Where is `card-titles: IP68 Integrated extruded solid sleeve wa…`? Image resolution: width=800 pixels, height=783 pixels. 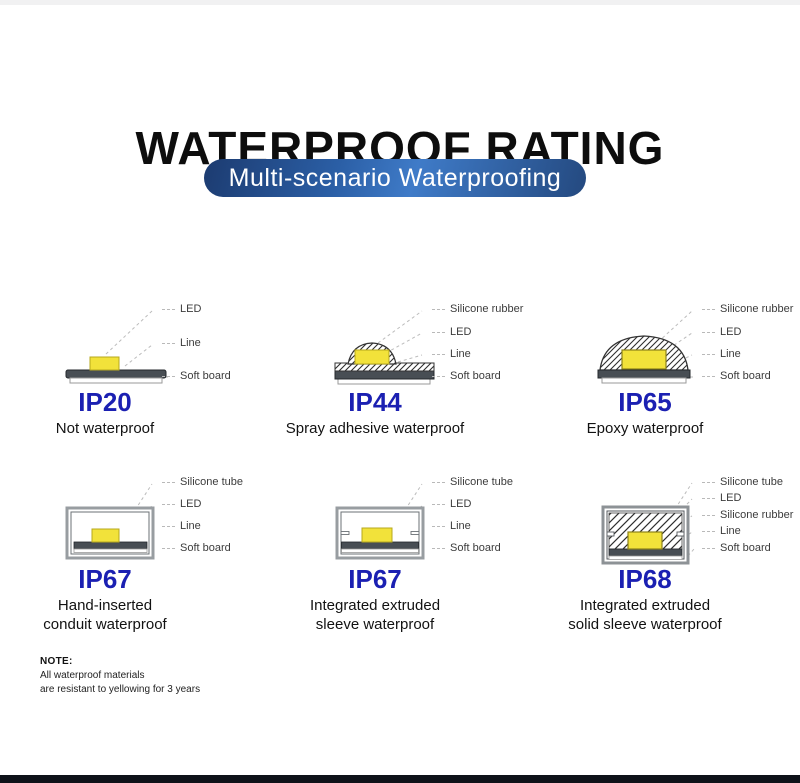 card-titles: IP68 Integrated extruded solid sleeve wa… is located at coordinates (645, 599).